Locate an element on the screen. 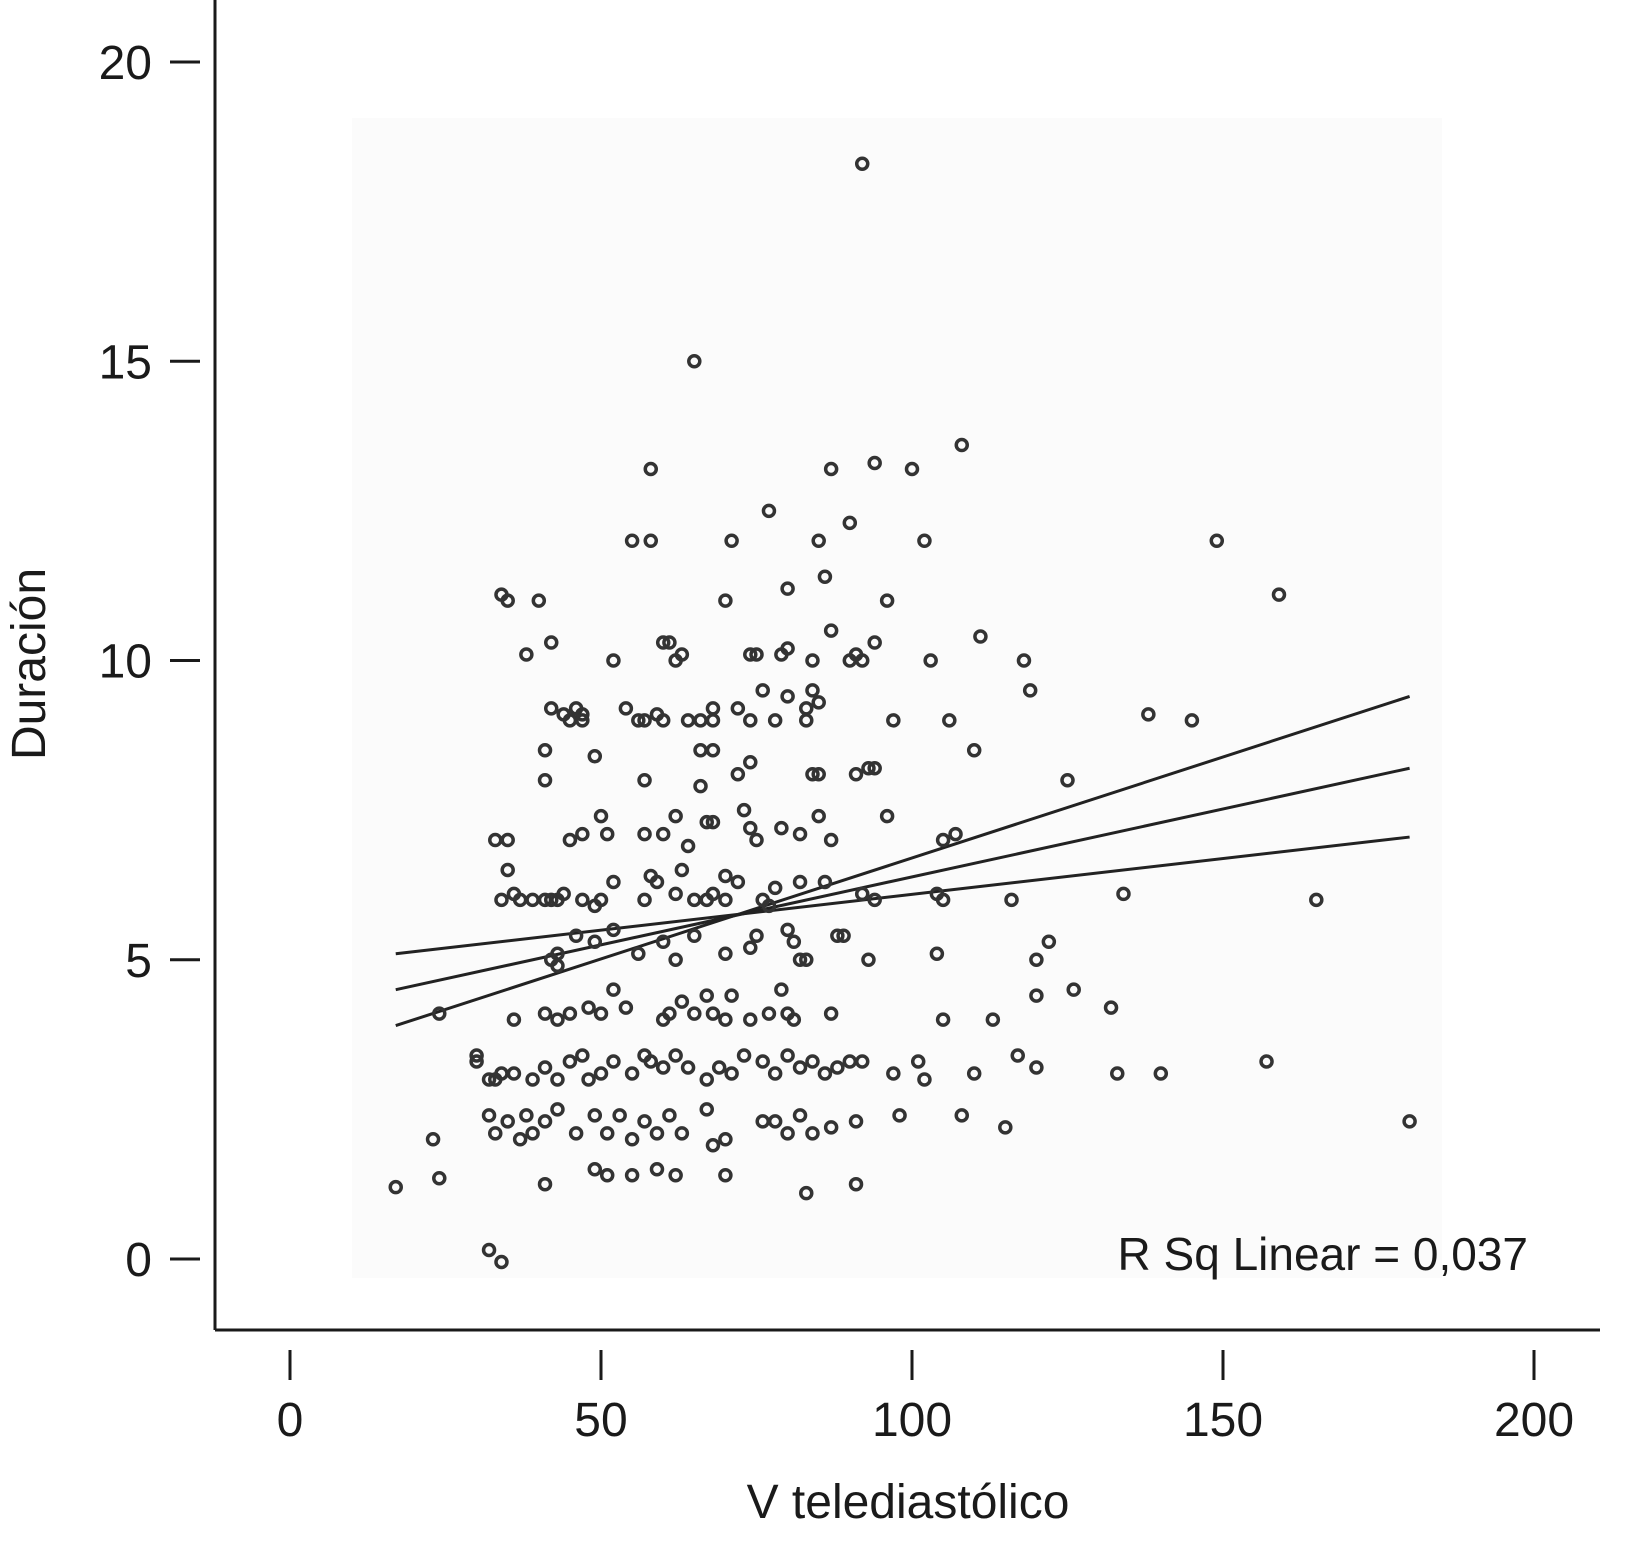 The width and height of the screenshot is (1626, 1550). regression-lines is located at coordinates (903, 861).